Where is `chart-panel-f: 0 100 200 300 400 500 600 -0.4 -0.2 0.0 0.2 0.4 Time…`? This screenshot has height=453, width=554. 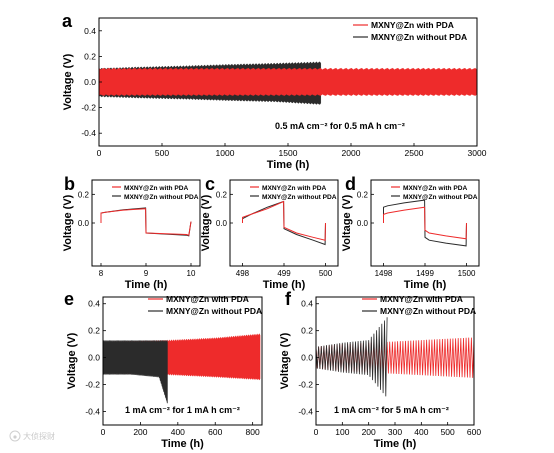 chart-panel-f: 0 100 200 300 400 500 600 -0.4 -0.2 0.0 0.2 0.4 Time… is located at coordinates (380, 369).